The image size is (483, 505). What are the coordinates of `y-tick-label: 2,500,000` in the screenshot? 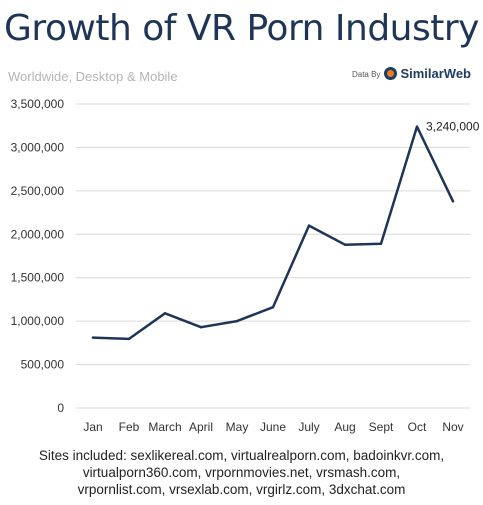 It's located at (38, 191).